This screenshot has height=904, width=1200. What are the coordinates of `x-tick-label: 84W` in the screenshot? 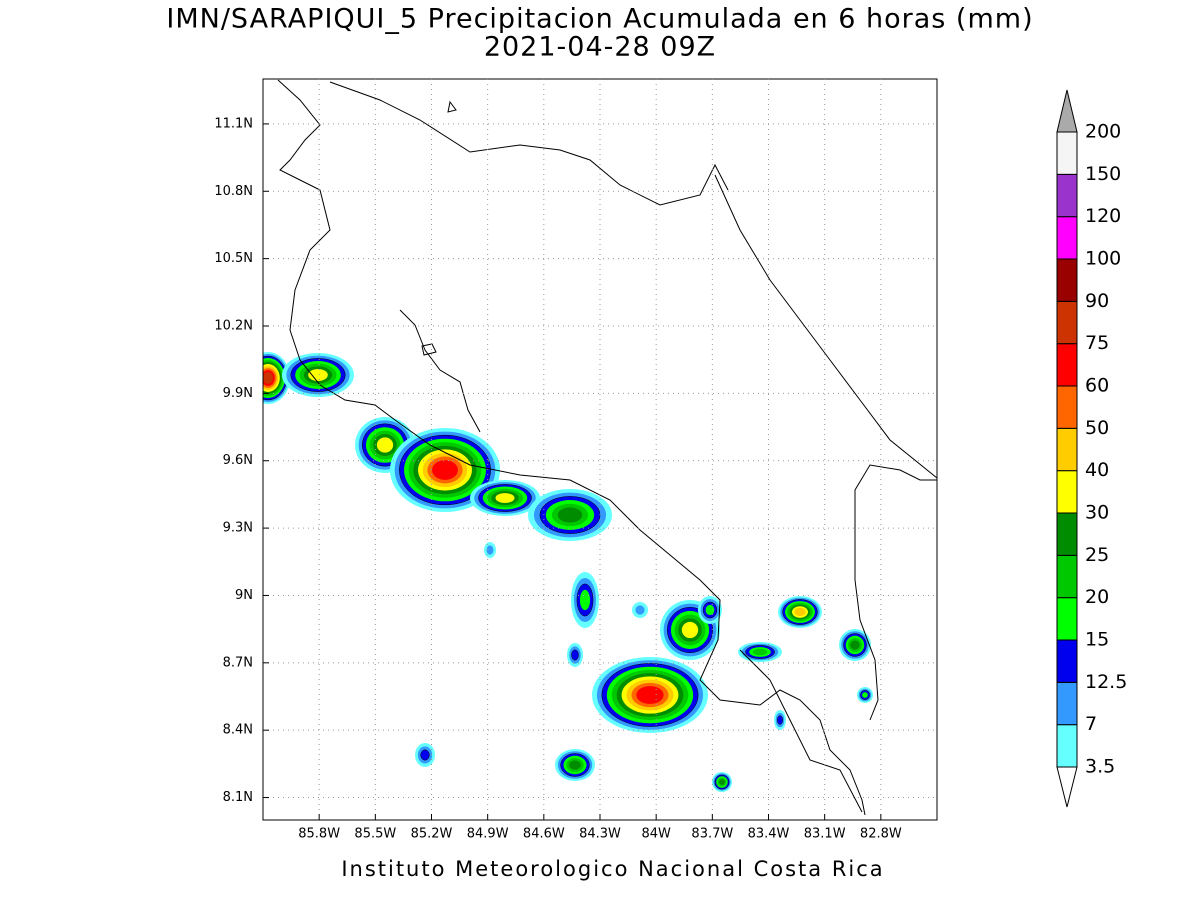 It's located at (656, 834).